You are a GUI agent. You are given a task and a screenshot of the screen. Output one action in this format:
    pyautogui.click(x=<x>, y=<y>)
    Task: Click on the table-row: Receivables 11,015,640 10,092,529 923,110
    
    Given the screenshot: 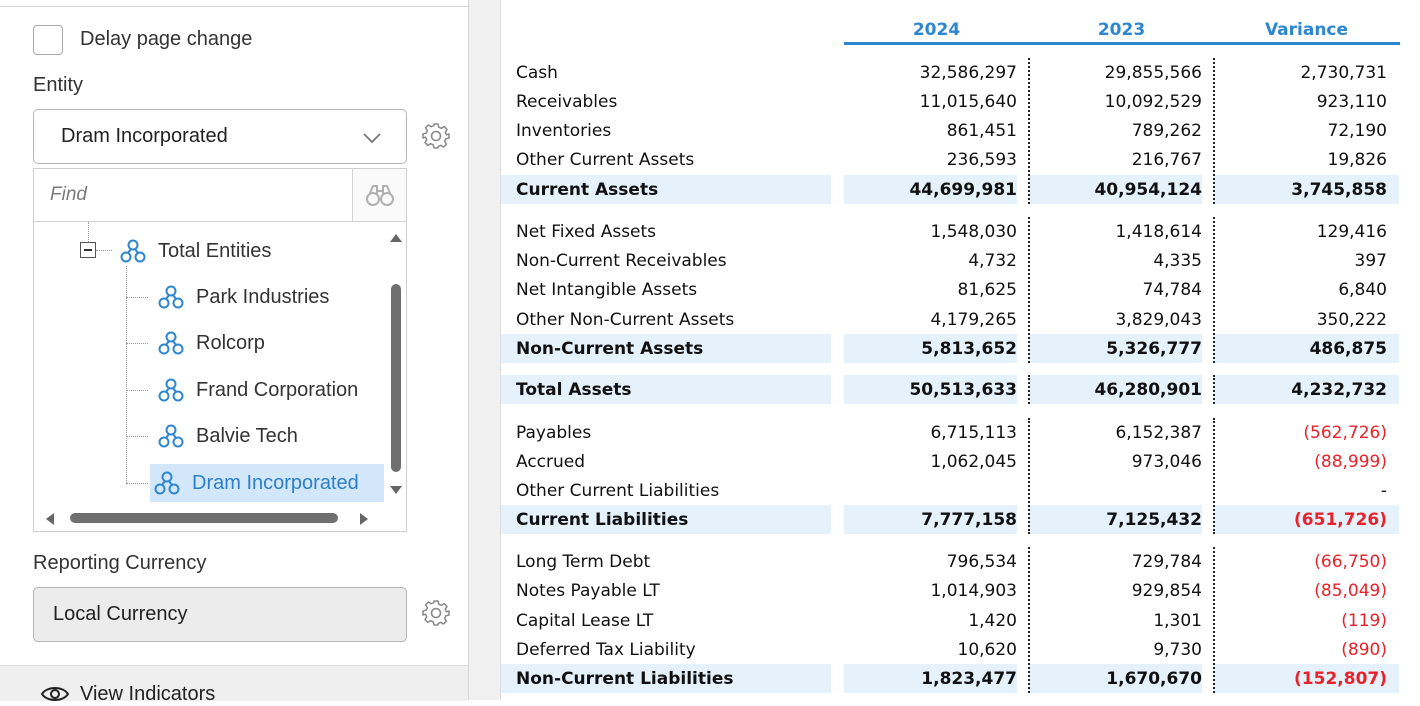 What is the action you would take?
    pyautogui.click(x=960, y=101)
    